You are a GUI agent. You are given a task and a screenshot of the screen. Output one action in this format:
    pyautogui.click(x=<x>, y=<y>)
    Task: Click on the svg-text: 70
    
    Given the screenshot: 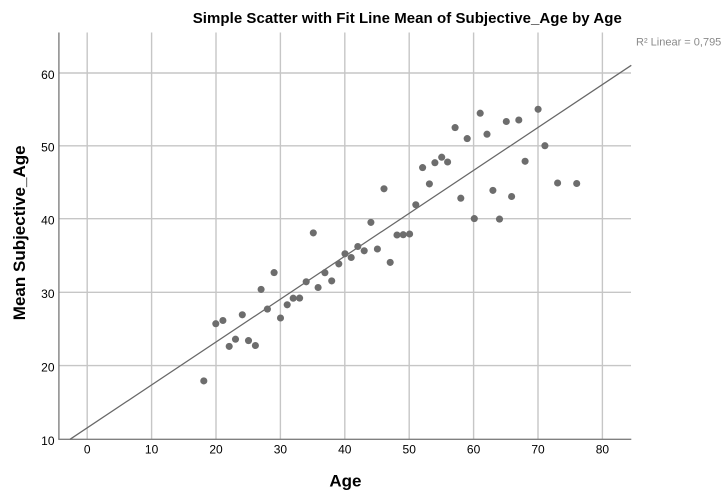 What is the action you would take?
    pyautogui.click(x=538, y=450)
    